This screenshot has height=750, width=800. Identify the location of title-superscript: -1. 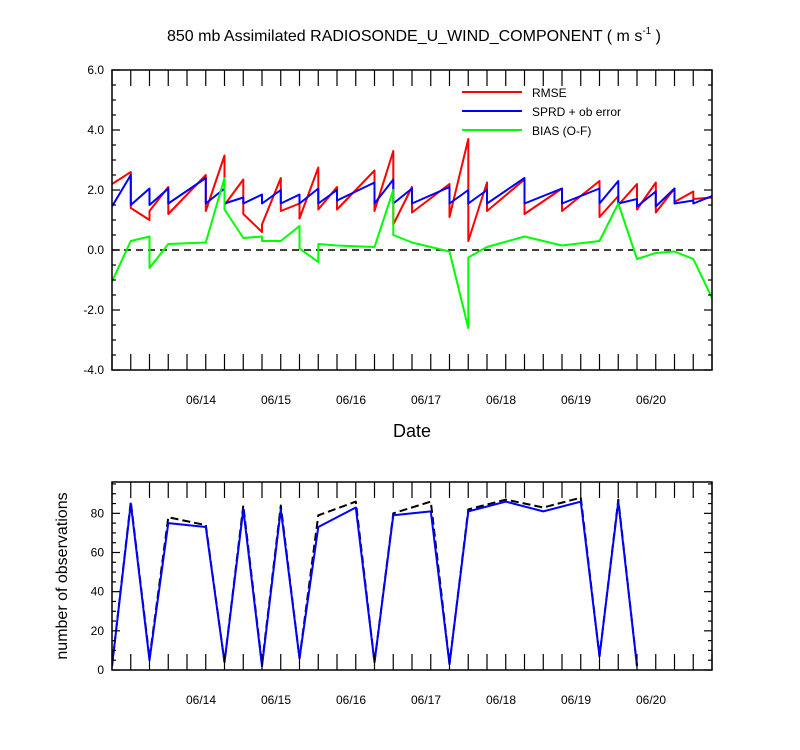
(646, 31).